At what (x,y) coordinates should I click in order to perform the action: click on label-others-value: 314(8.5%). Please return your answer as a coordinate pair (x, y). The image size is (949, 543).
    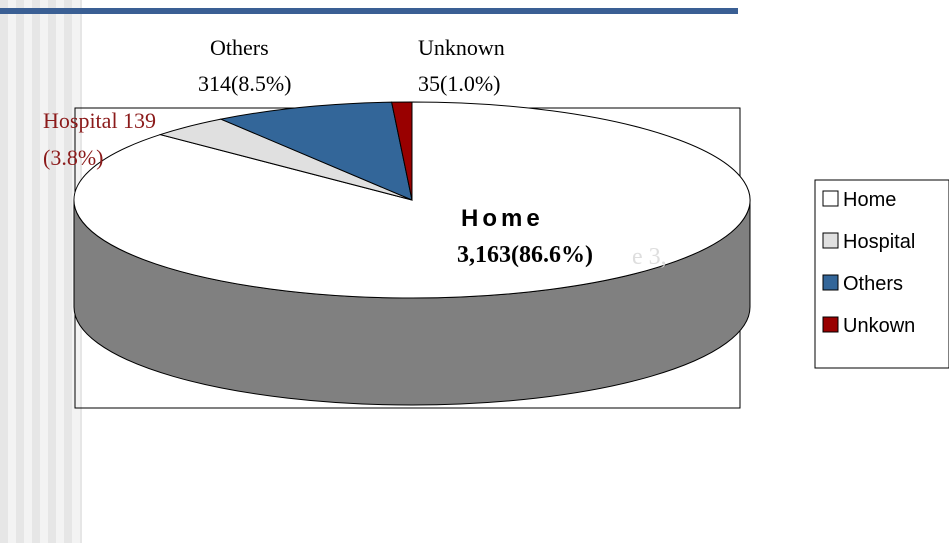
    Looking at the image, I should click on (244, 83).